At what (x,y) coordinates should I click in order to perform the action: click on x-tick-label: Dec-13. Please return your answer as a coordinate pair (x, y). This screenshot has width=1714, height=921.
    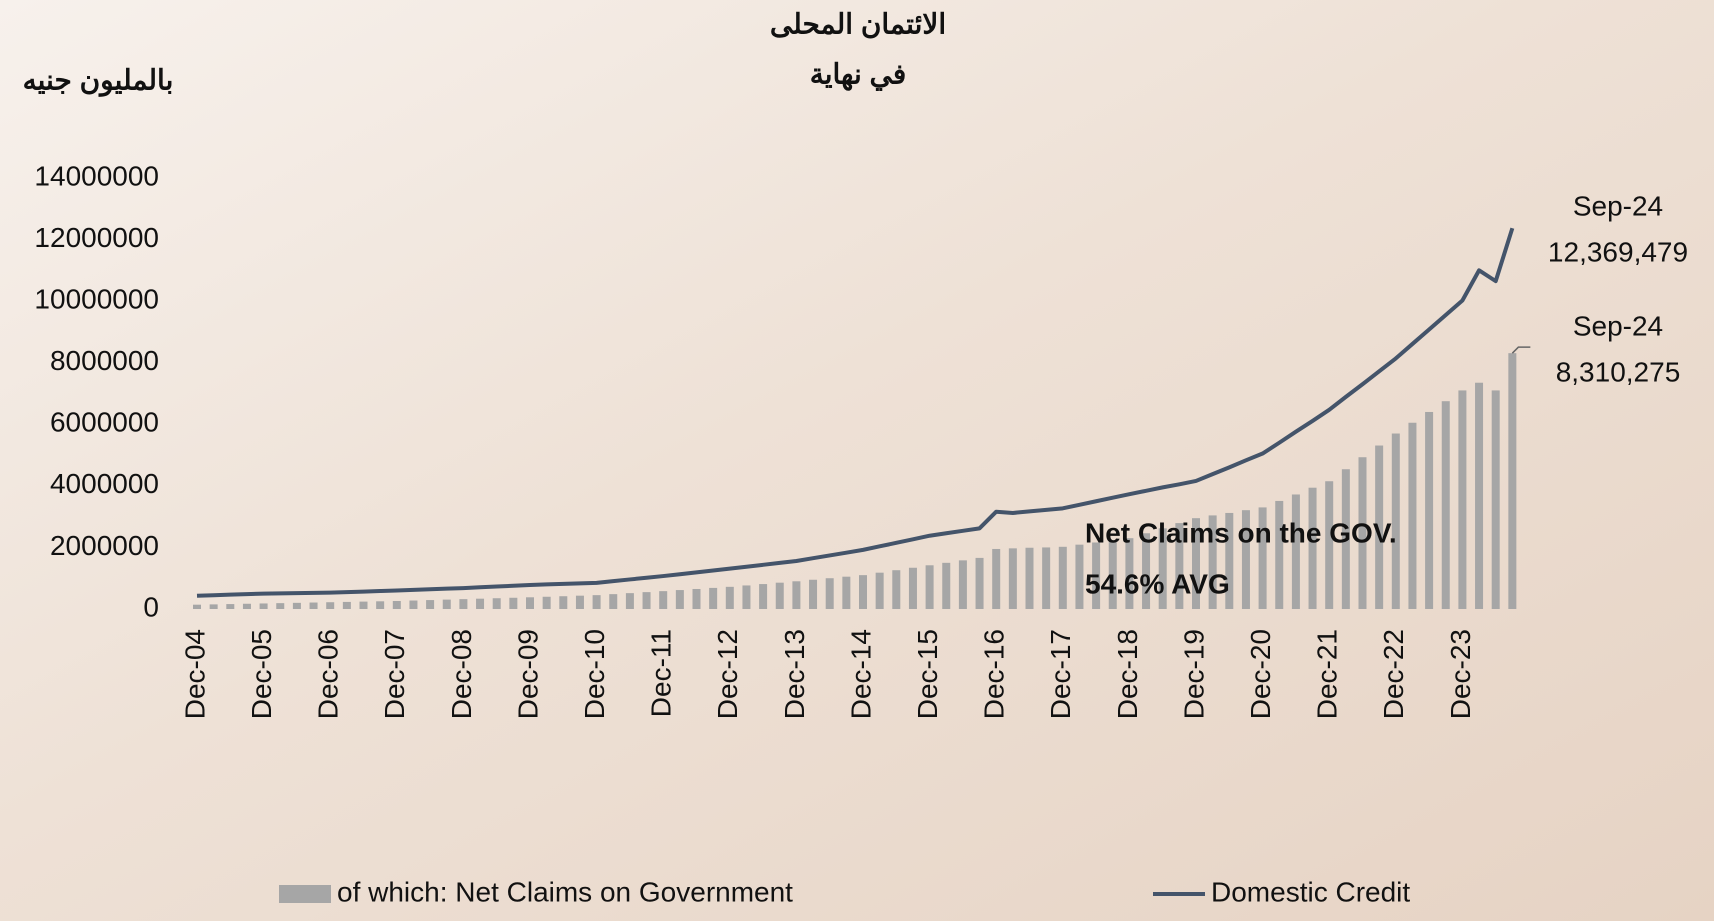
    Looking at the image, I should click on (794, 674).